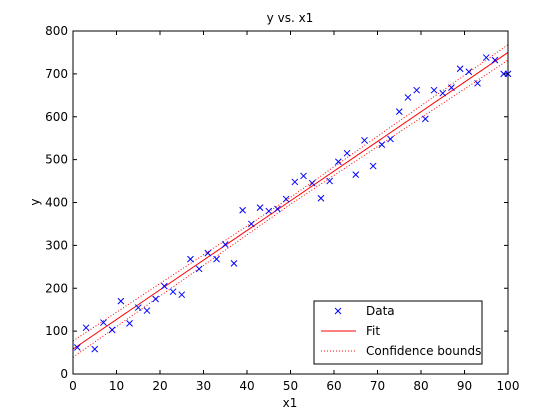 This screenshot has width=560, height=420. I want to click on y-axis-title: y, so click(35, 201).